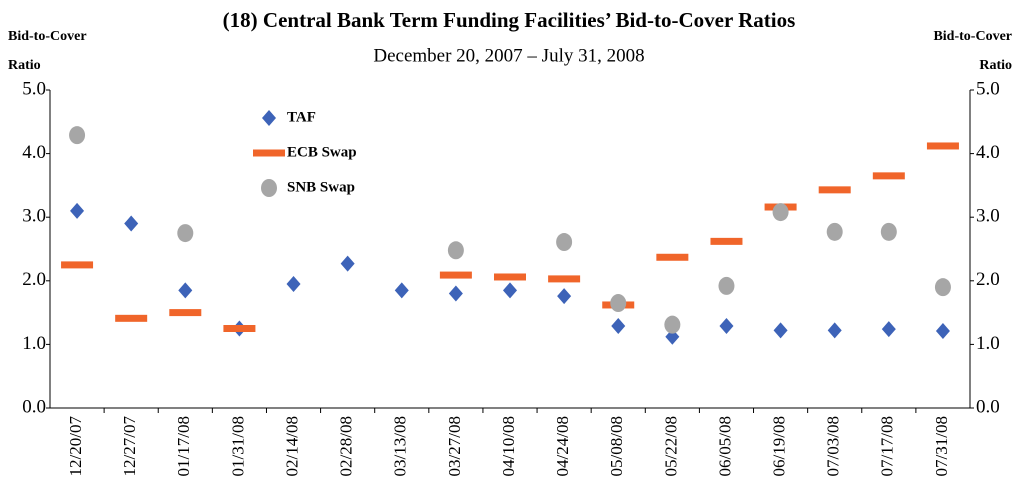 The image size is (1018, 501). What do you see at coordinates (724, 446) in the screenshot?
I see `x-tick-label: 06/05/08` at bounding box center [724, 446].